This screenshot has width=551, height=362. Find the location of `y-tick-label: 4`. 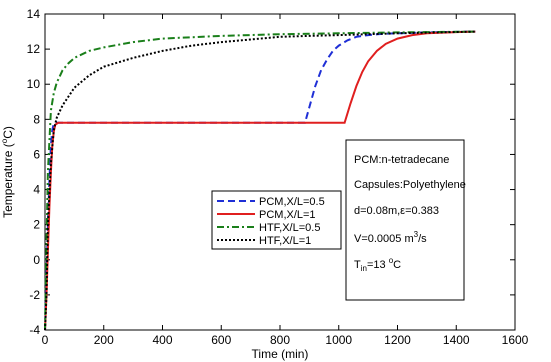

y-tick-label: 4 is located at coordinates (36, 190).